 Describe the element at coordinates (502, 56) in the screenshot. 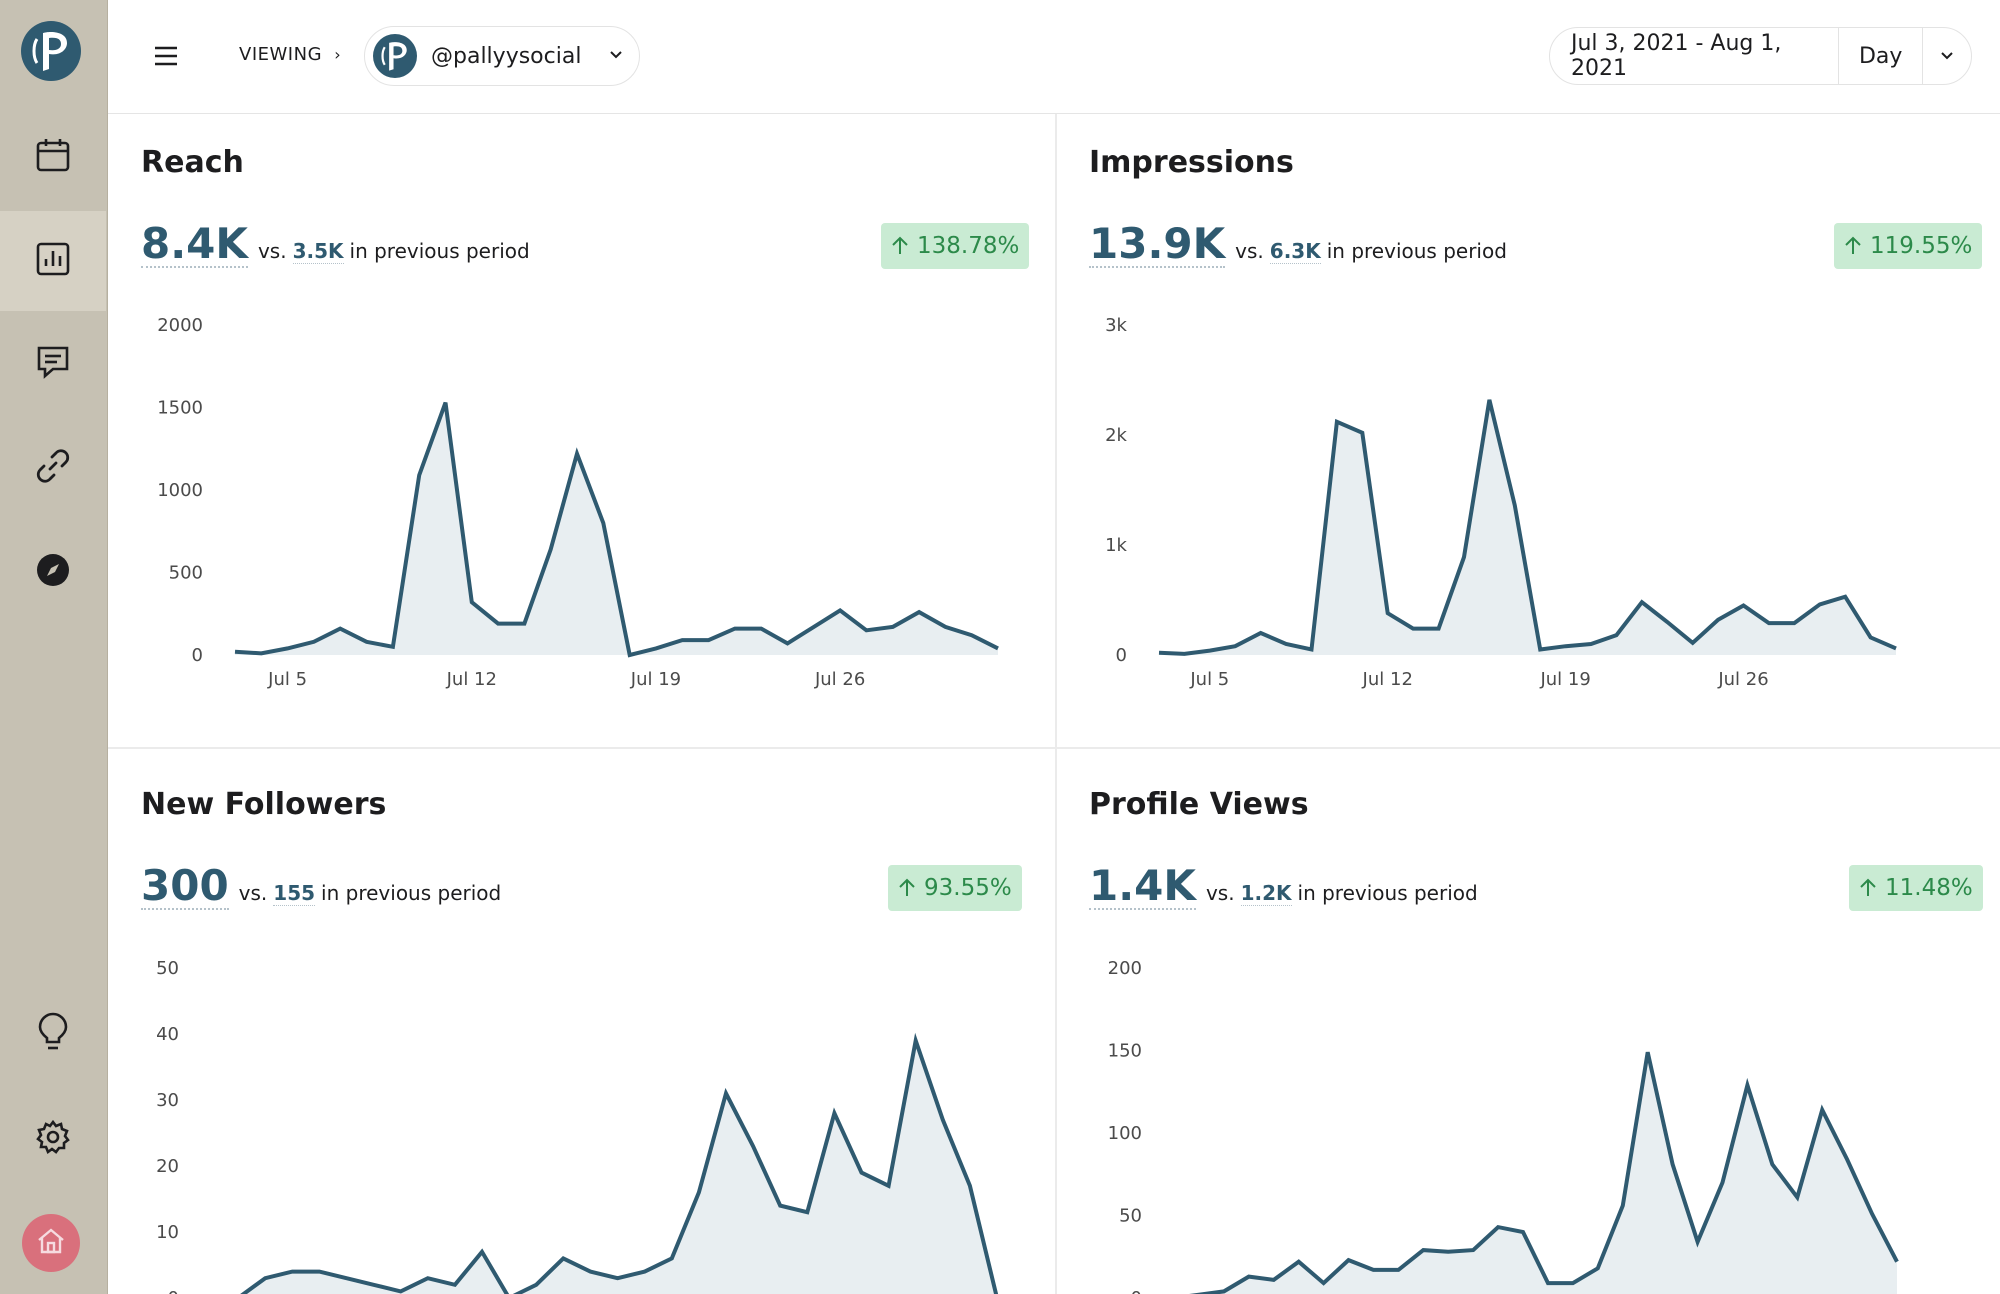

I see `account-selector: @pallyysocial` at that location.